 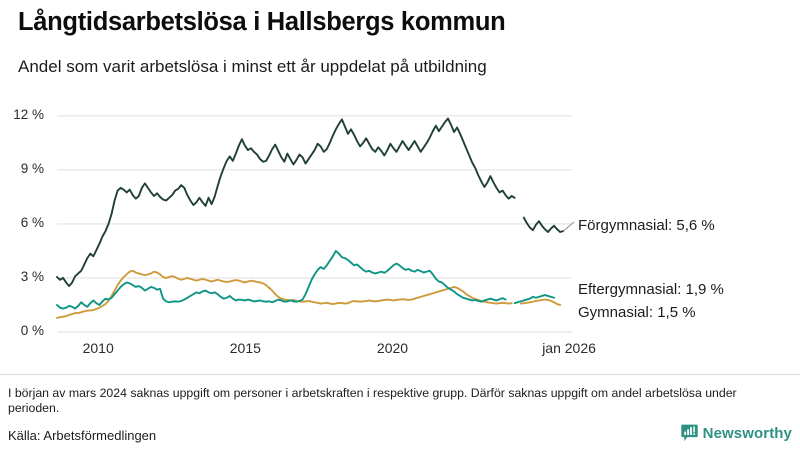 I want to click on y-axis-tick-label: 3 %, so click(x=32, y=276).